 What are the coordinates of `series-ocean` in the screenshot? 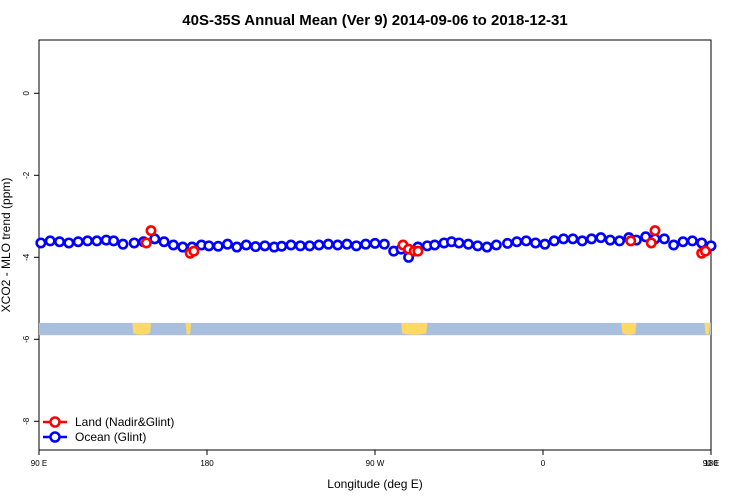 It's located at (376, 247).